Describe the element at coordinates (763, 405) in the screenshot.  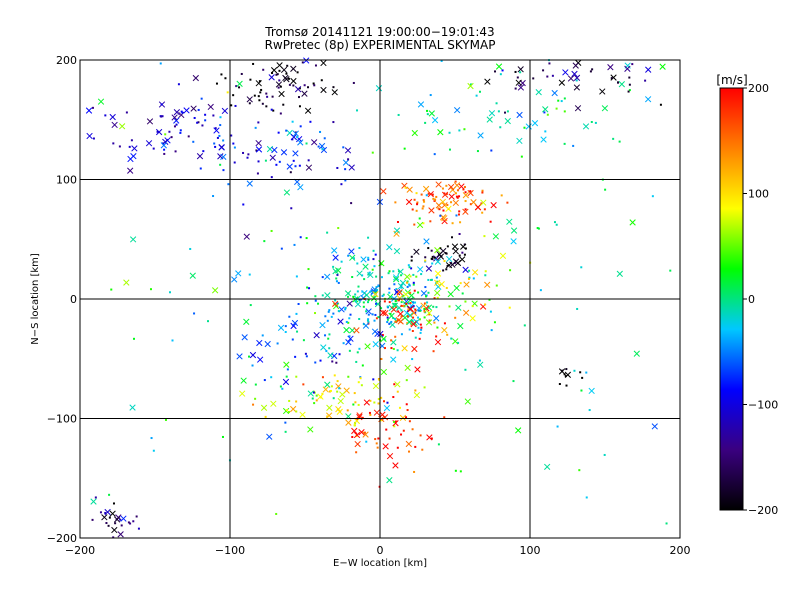
I see `colorbar-tick-label-3: −100` at that location.